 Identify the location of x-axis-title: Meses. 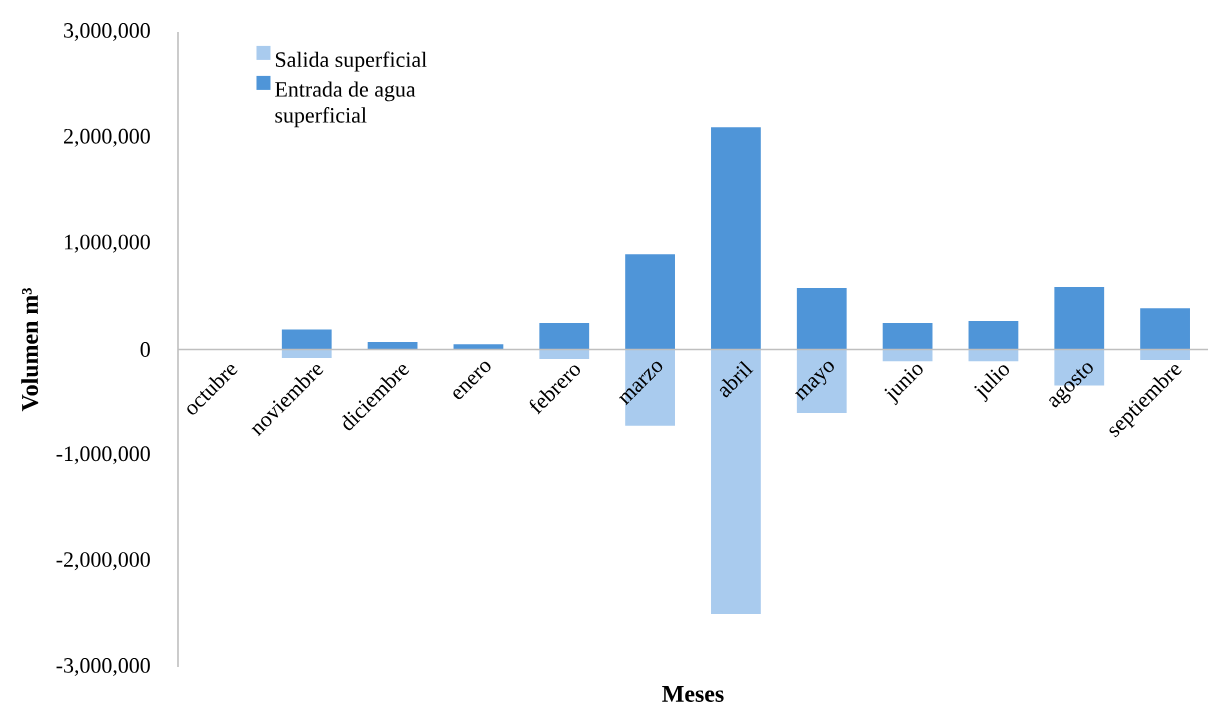
(693, 694).